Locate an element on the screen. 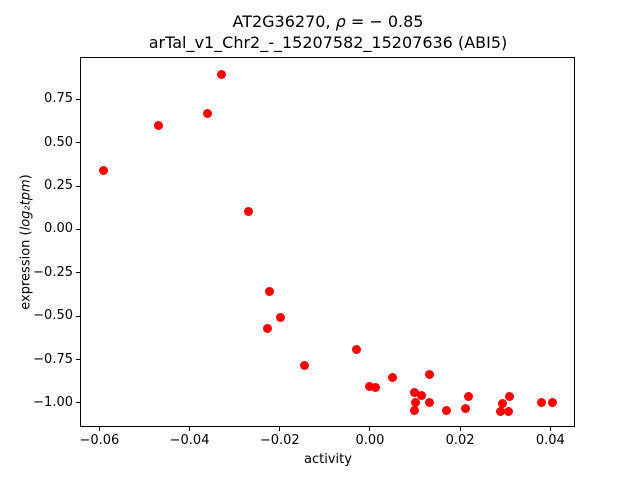  x-axis-label: activity is located at coordinates (328, 459).